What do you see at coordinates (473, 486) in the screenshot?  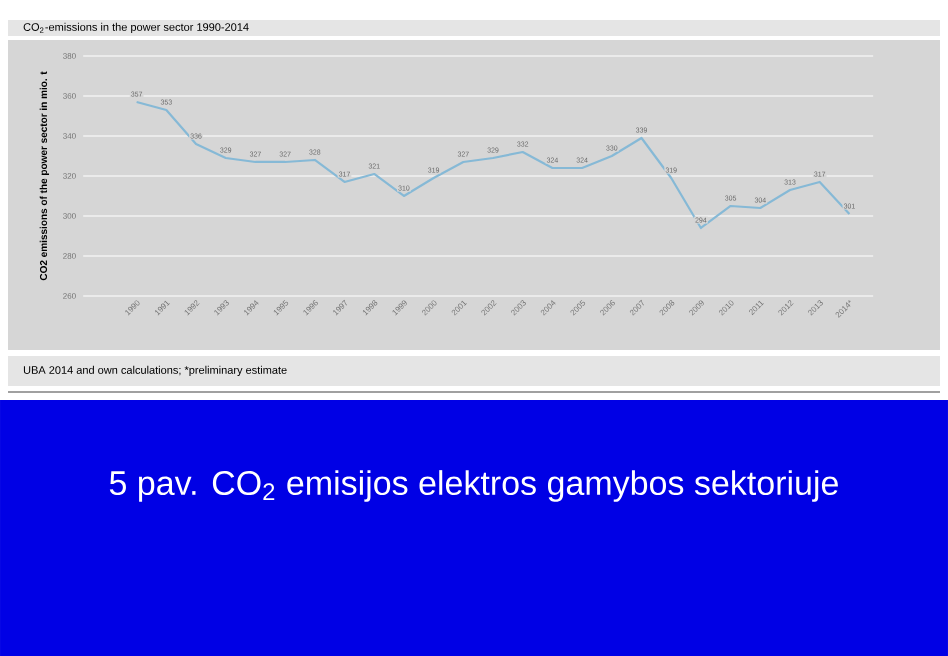 I see `text: 5 pav. CO$_{2}$ emisijos elektros gamybos sektoriuje` at bounding box center [473, 486].